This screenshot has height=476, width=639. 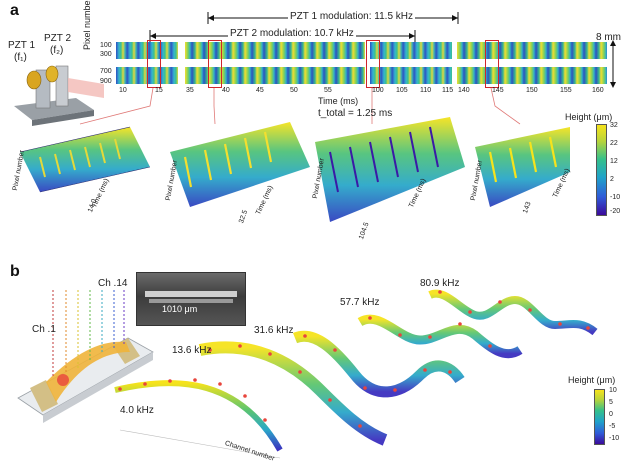 What do you see at coordinates (598, 90) in the screenshot?
I see `x-tick: 160` at bounding box center [598, 90].